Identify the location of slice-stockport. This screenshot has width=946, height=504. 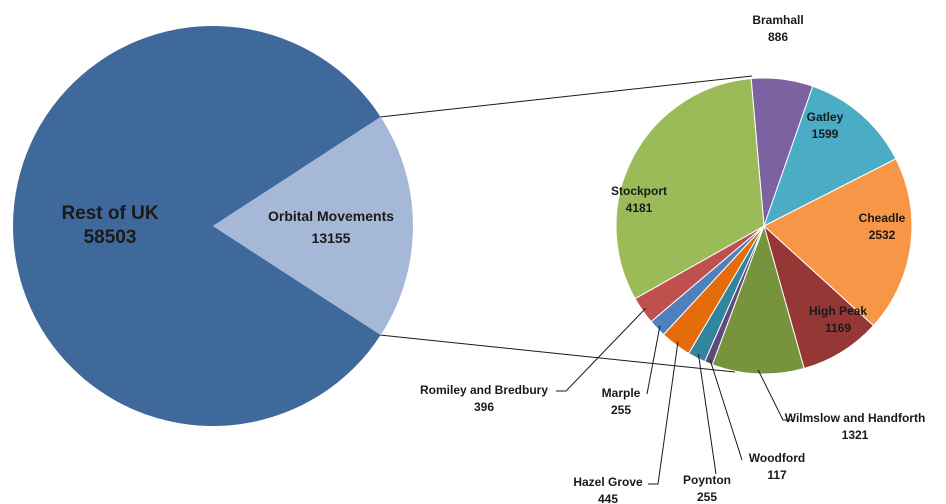
(690, 189).